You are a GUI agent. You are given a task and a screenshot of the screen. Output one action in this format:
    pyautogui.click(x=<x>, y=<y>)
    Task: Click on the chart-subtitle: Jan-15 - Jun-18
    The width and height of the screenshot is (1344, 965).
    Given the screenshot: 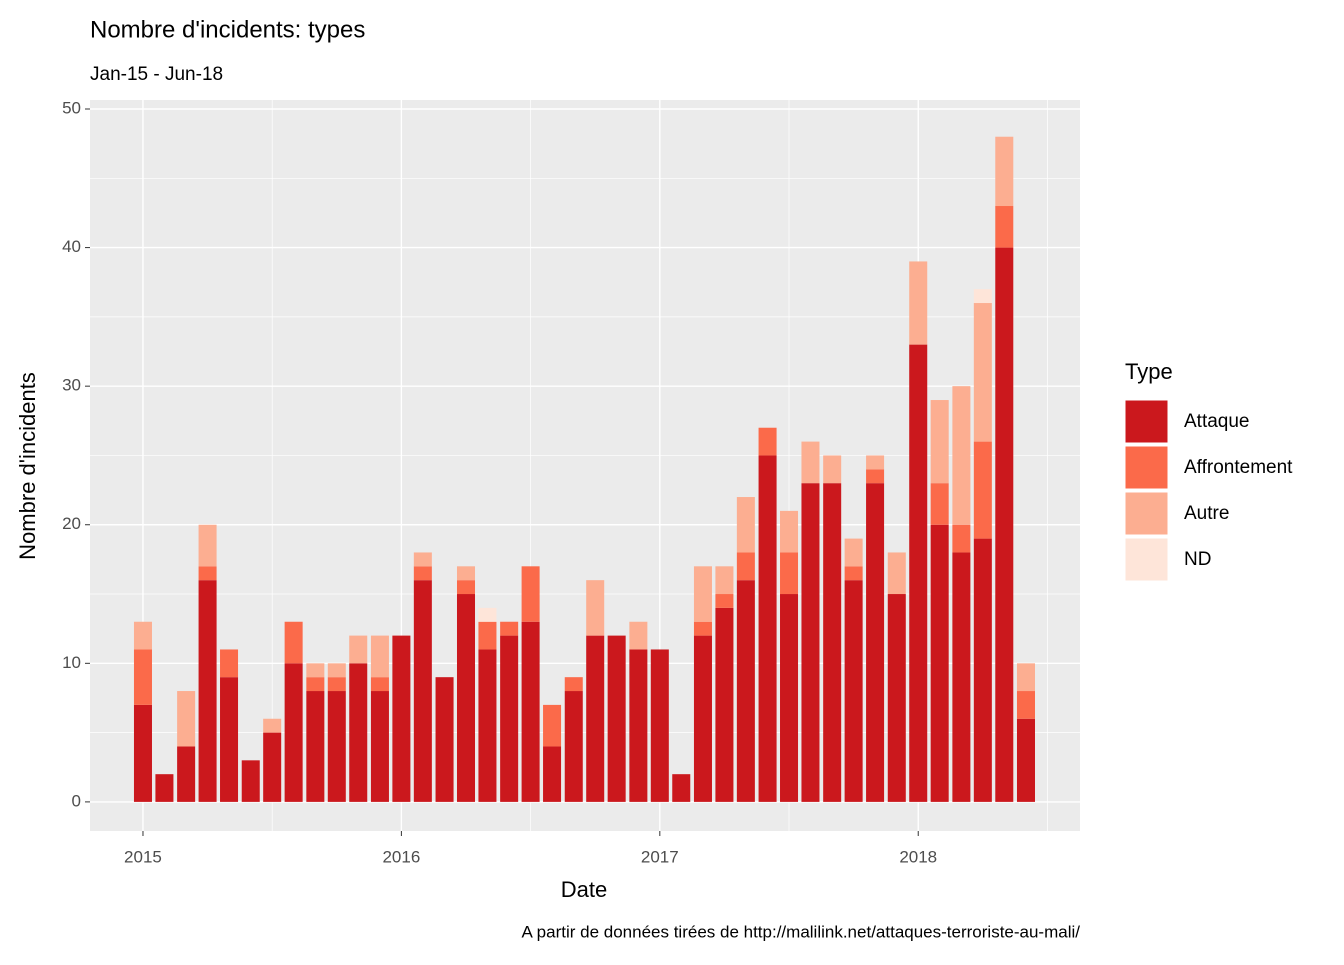 What is the action you would take?
    pyautogui.click(x=156, y=74)
    